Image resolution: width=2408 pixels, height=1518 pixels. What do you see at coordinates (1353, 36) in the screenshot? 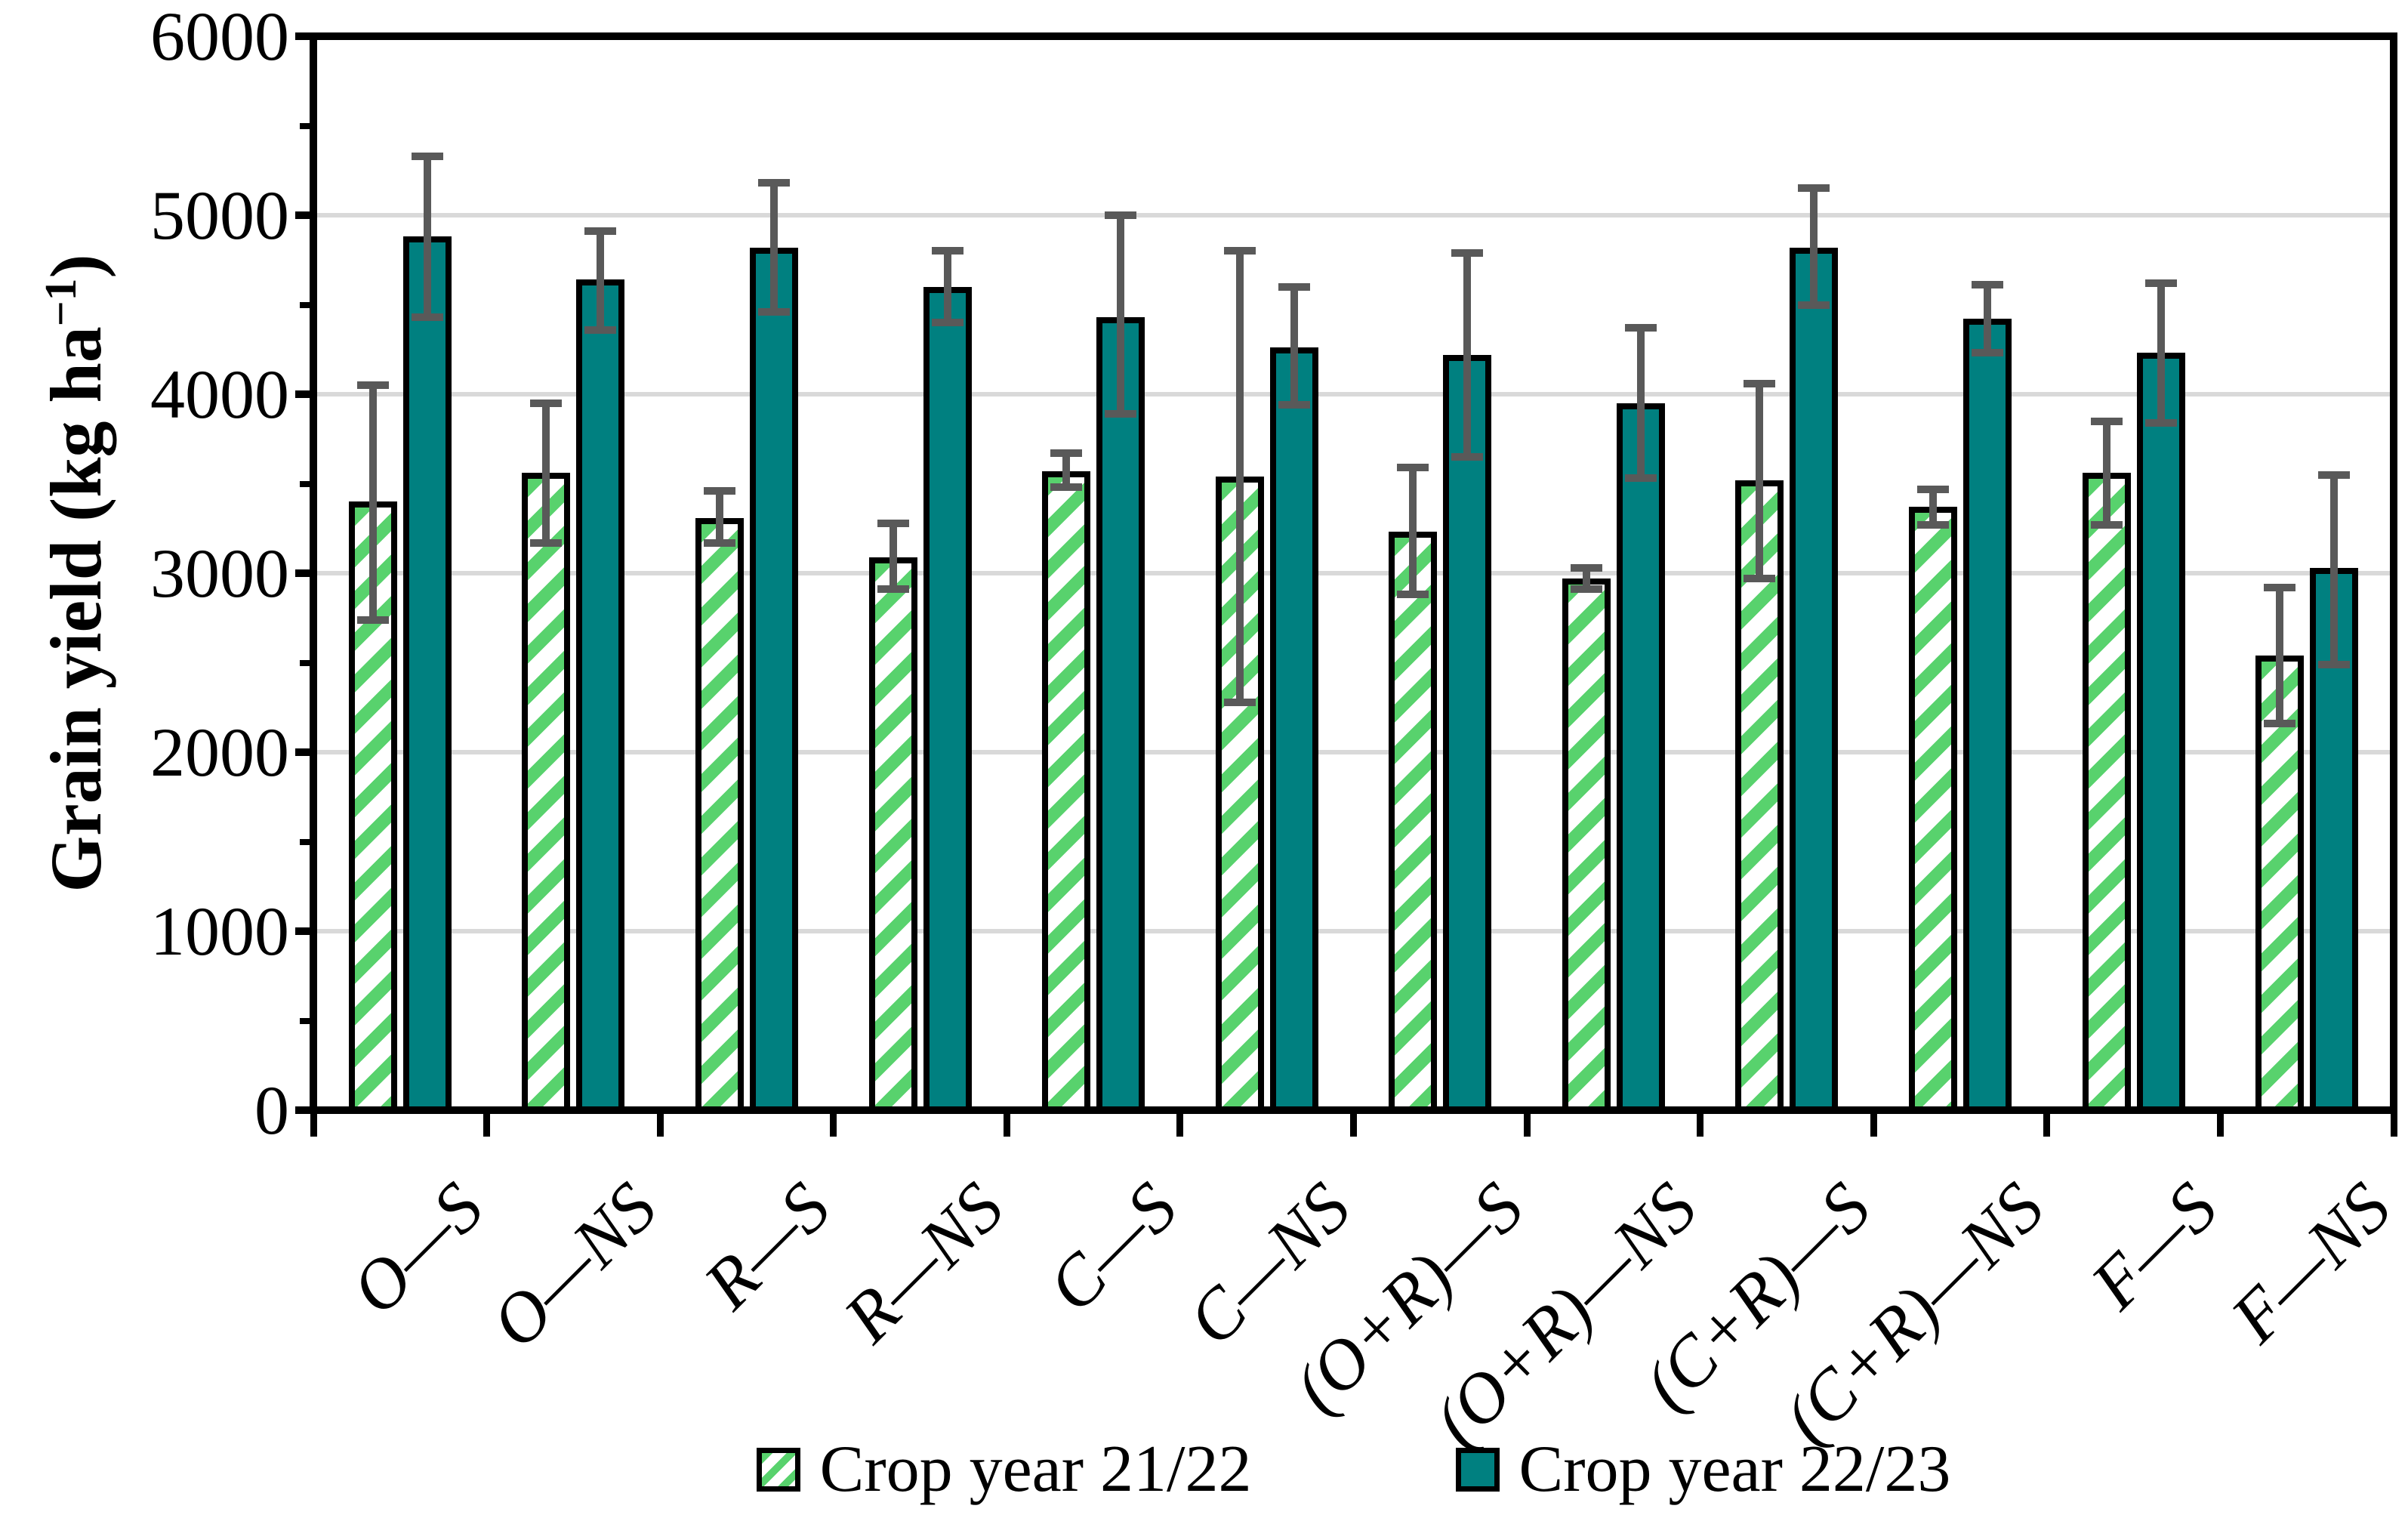
I see `plot-border-top` at bounding box center [1353, 36].